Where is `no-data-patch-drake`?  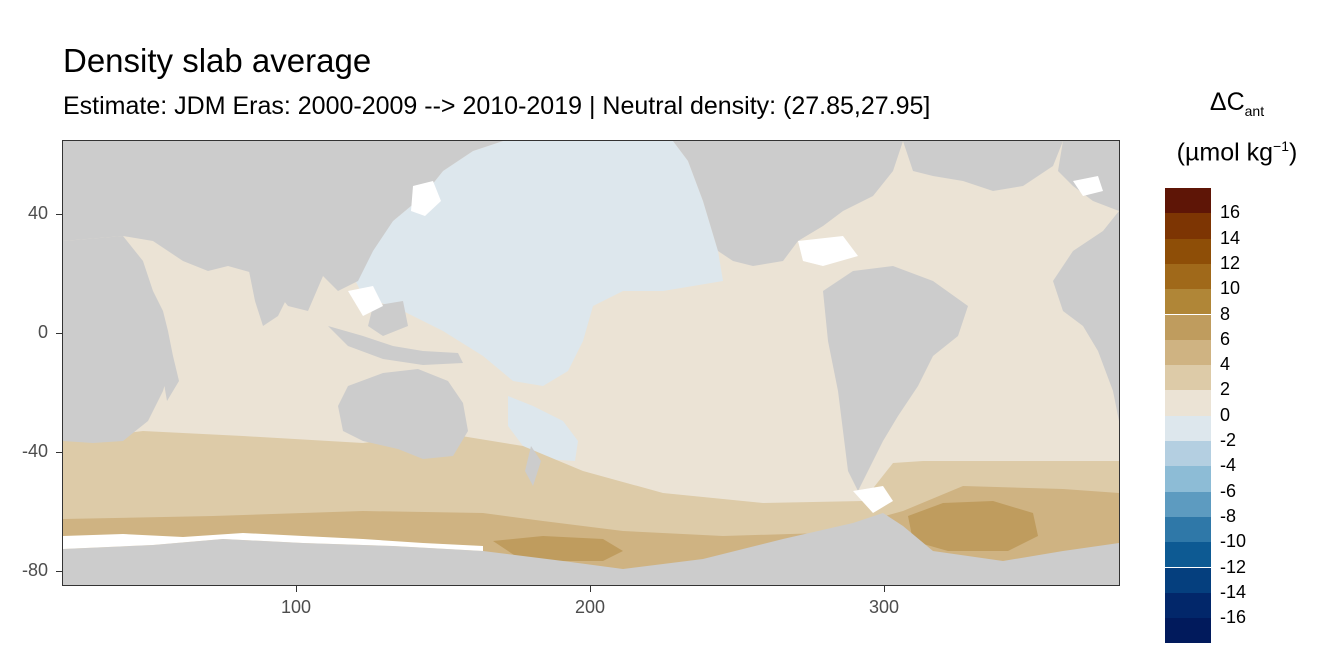 no-data-patch-drake is located at coordinates (873, 499).